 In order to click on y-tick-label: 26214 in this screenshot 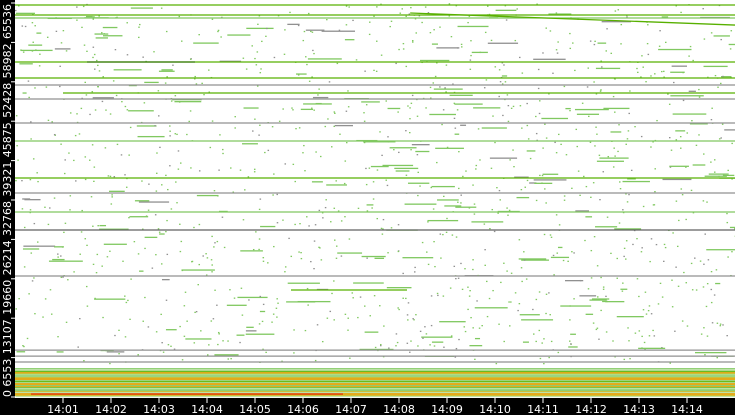, I will do `click(7, 257)`.